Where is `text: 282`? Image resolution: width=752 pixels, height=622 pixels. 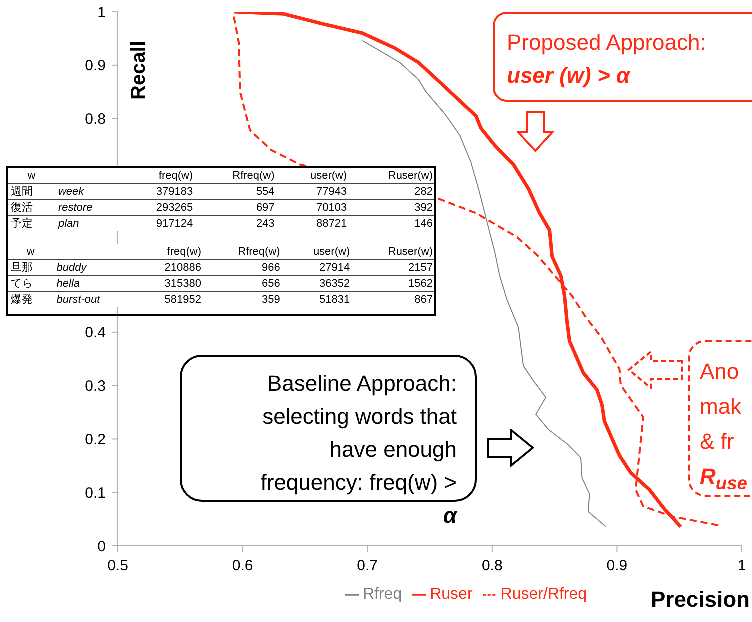
text: 282 is located at coordinates (423, 192).